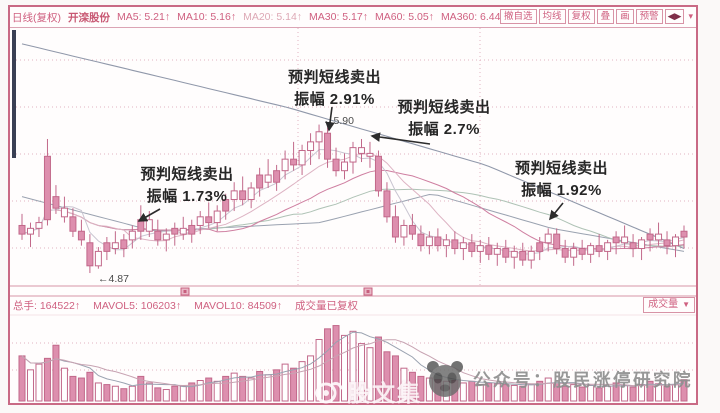 The height and width of the screenshot is (413, 720). What do you see at coordinates (187, 186) in the screenshot?
I see `annotation-sell-1: 预判短线卖出 振幅 1.73%` at bounding box center [187, 186].